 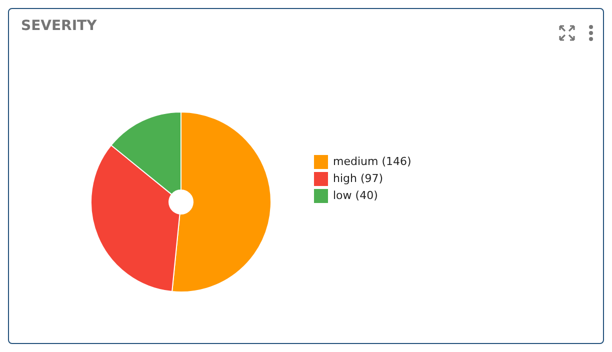 I want to click on legend-label: low (40), so click(x=355, y=195).